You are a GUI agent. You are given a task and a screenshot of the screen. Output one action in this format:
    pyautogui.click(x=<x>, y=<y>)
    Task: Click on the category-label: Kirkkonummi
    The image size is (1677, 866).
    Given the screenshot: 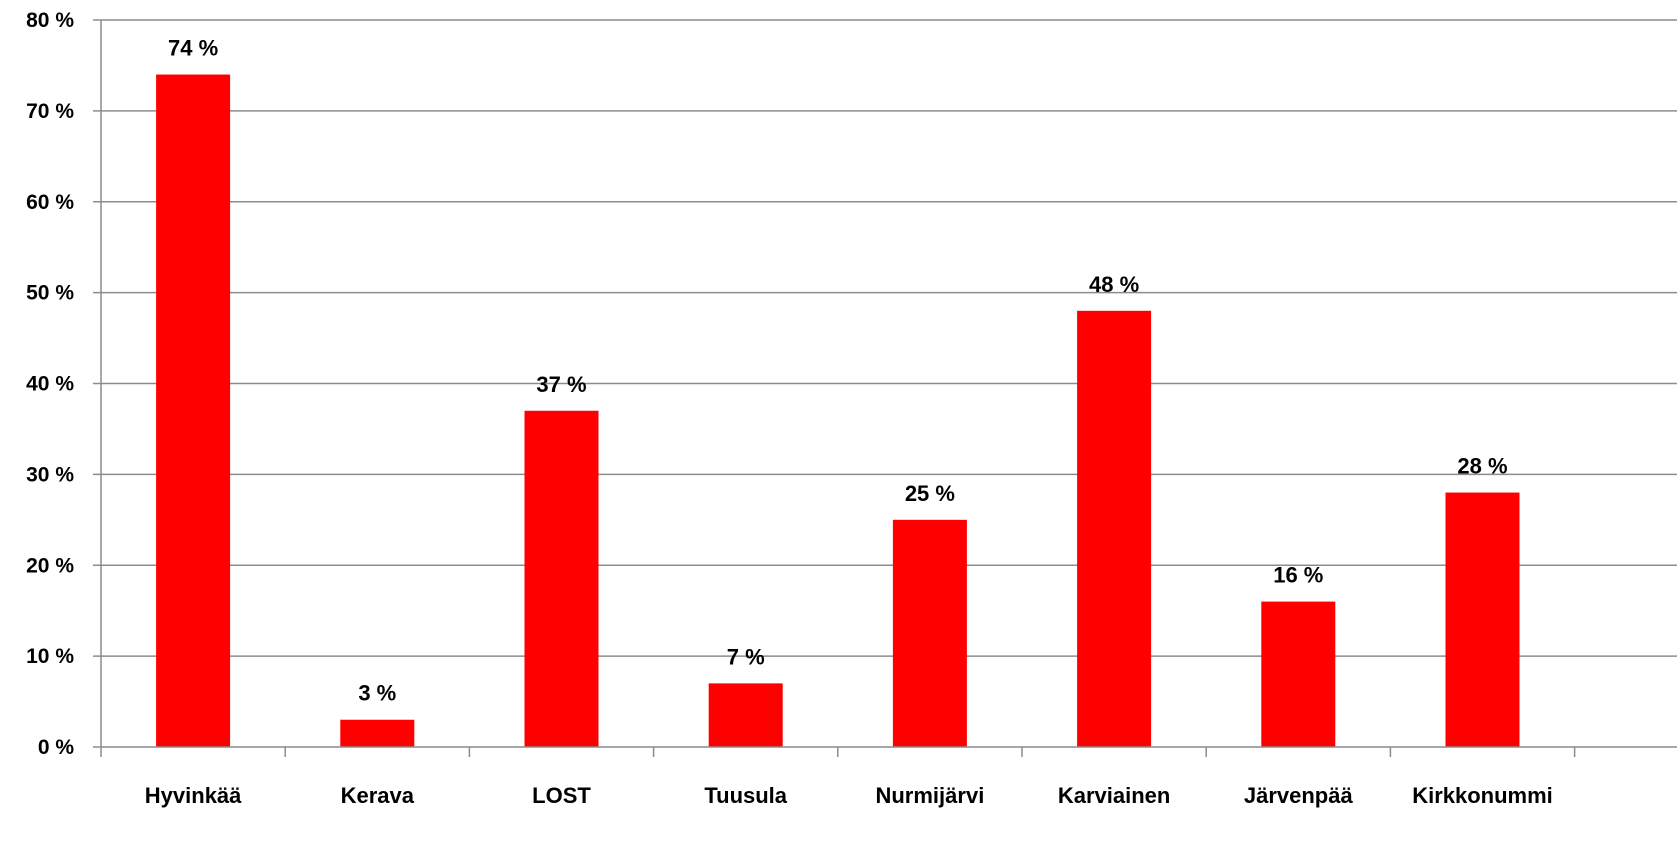 What is the action you would take?
    pyautogui.click(x=1482, y=795)
    